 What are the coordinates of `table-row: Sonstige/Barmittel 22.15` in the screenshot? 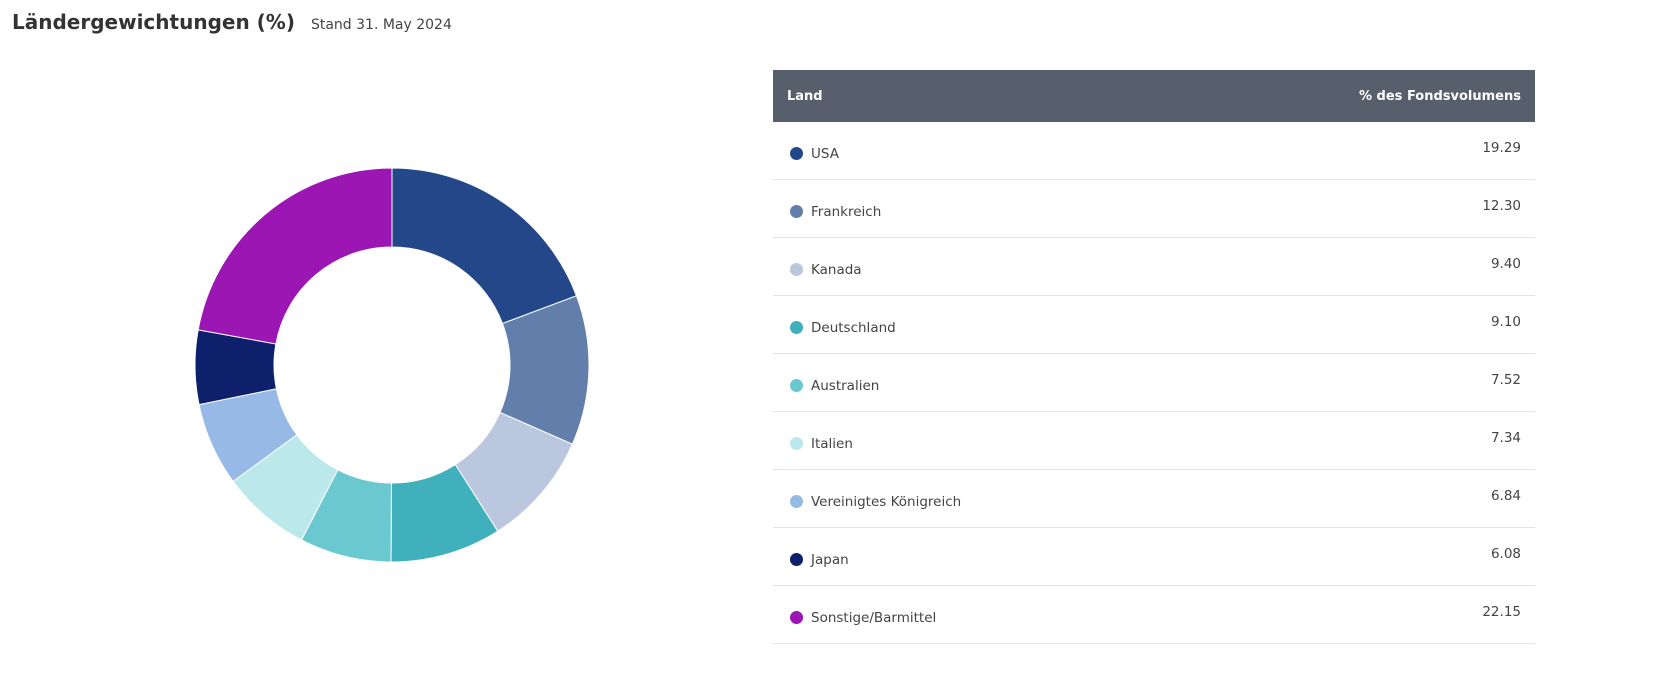 It's located at (1154, 615).